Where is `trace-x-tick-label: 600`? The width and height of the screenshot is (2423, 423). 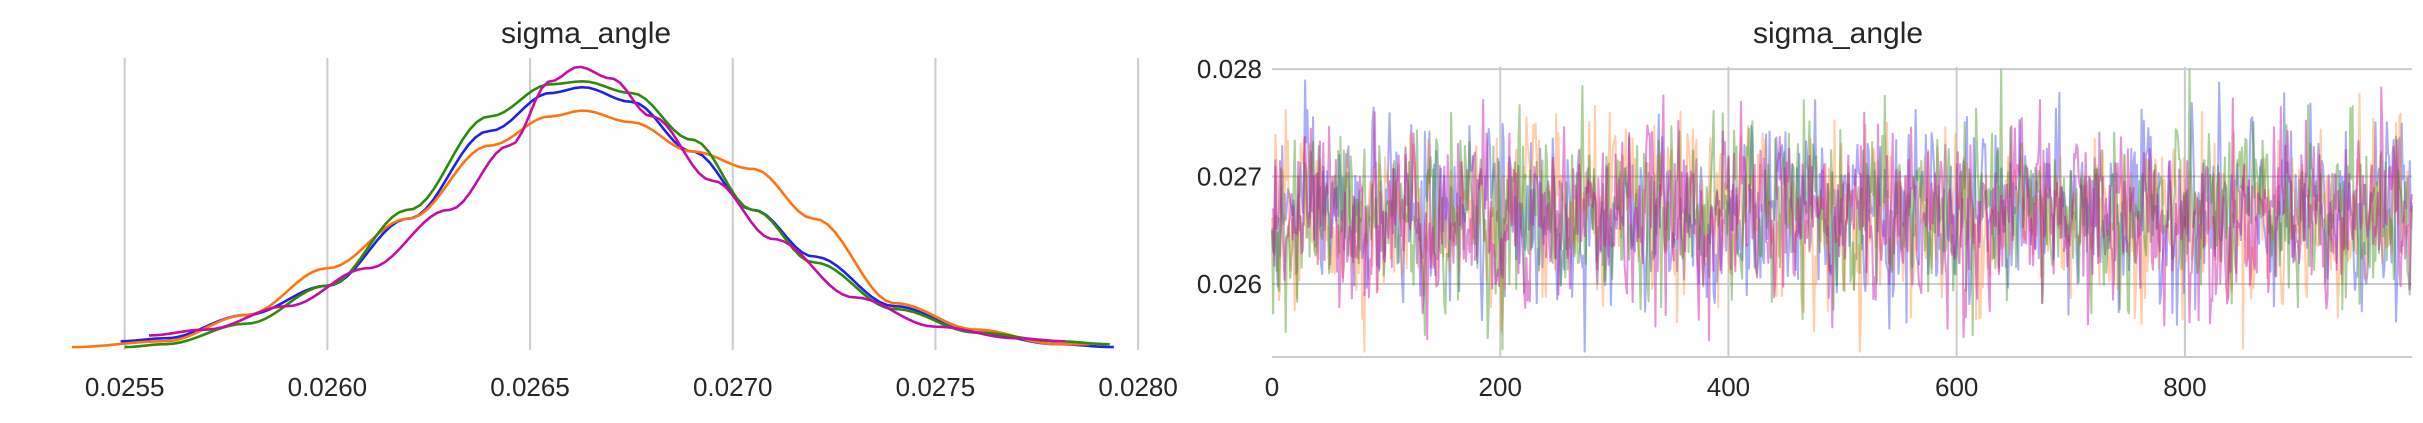 trace-x-tick-label: 600 is located at coordinates (1956, 387).